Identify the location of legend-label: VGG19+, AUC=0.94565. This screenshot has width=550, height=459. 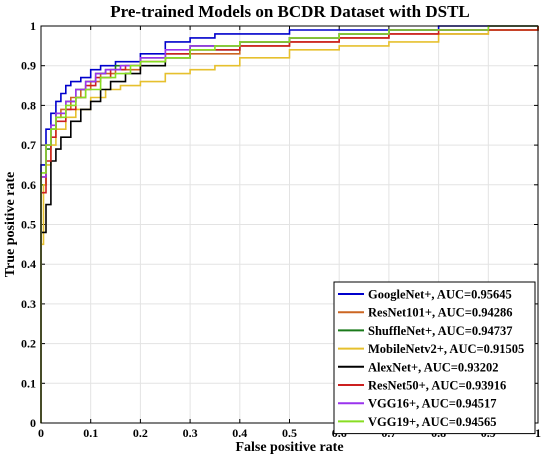
(432, 422).